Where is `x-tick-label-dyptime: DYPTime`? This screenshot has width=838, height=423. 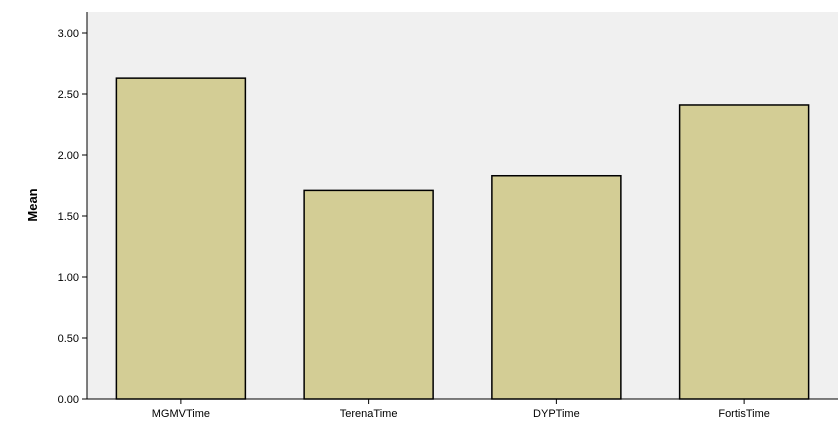
x-tick-label-dyptime: DYPTime is located at coordinates (556, 414).